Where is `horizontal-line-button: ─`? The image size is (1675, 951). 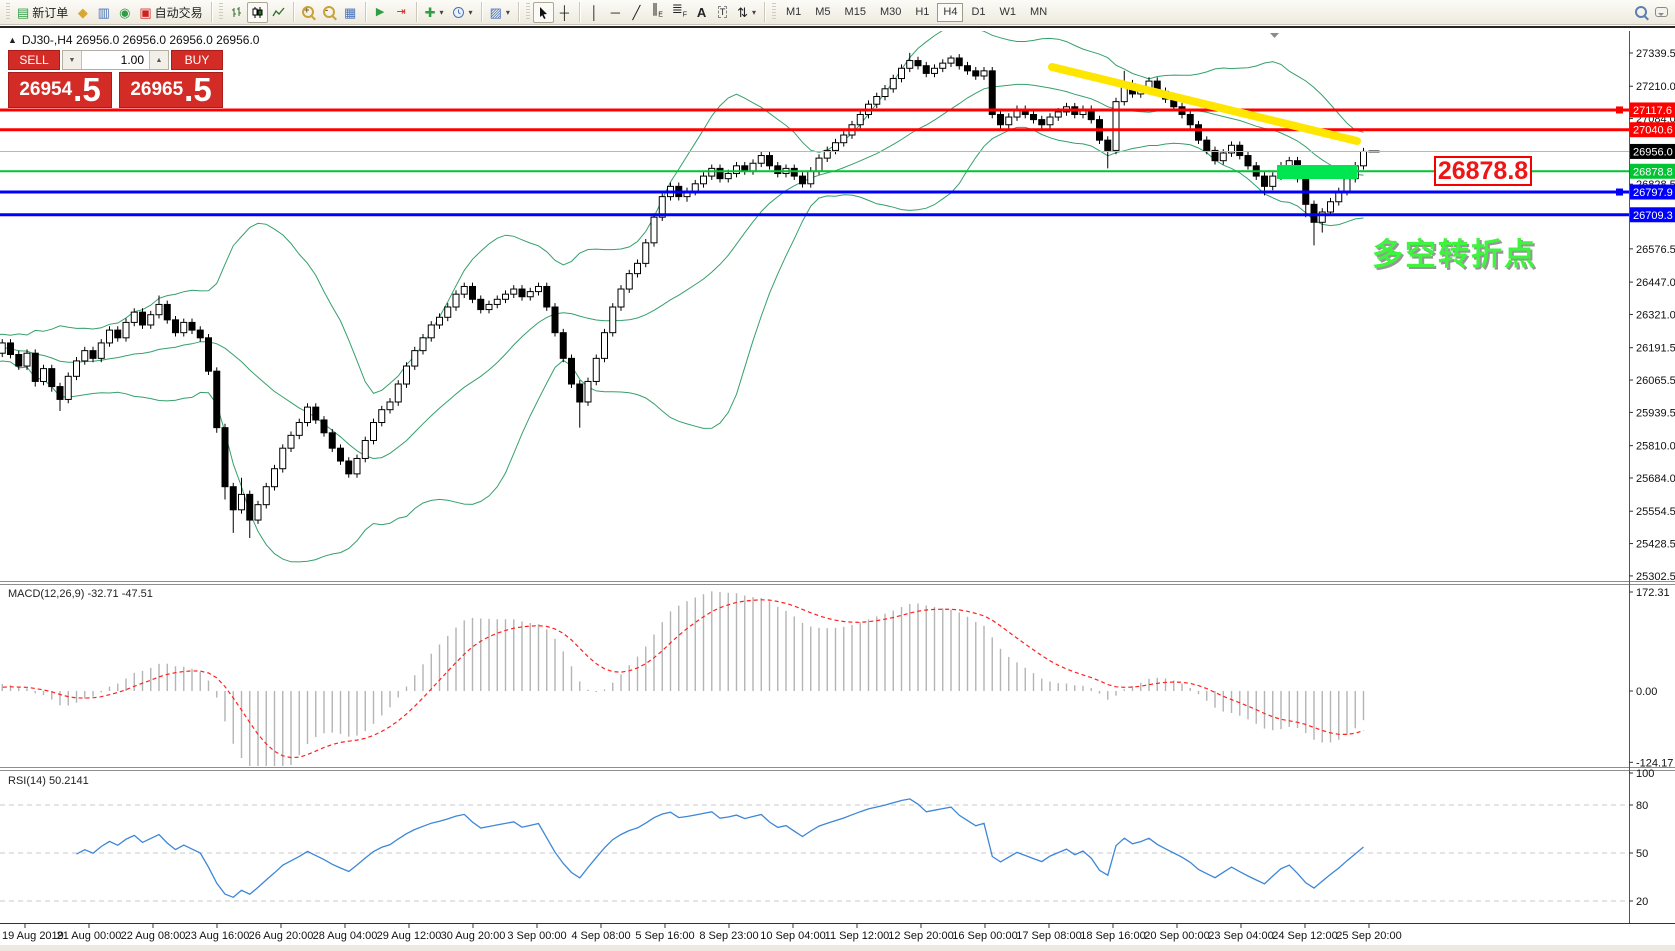
horizontal-line-button: ─ is located at coordinates (615, 12).